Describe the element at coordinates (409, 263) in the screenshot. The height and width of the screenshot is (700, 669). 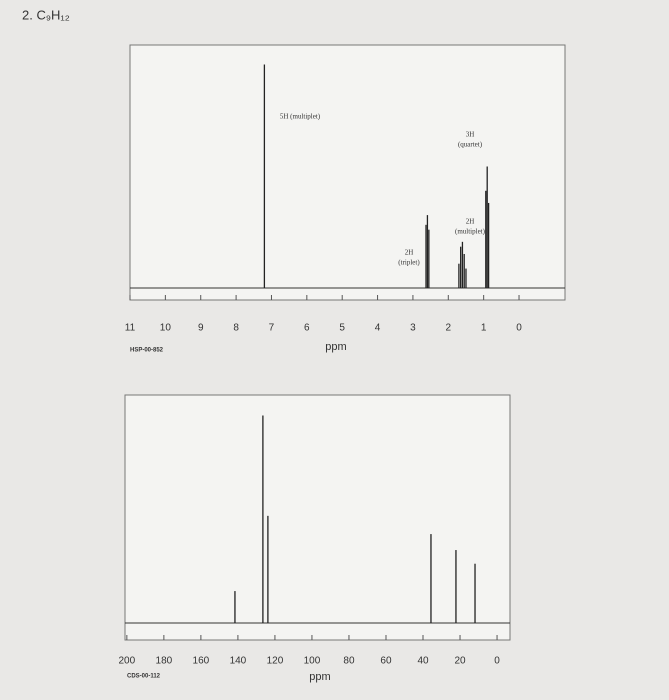
I see `annotation: (triplet)` at that location.